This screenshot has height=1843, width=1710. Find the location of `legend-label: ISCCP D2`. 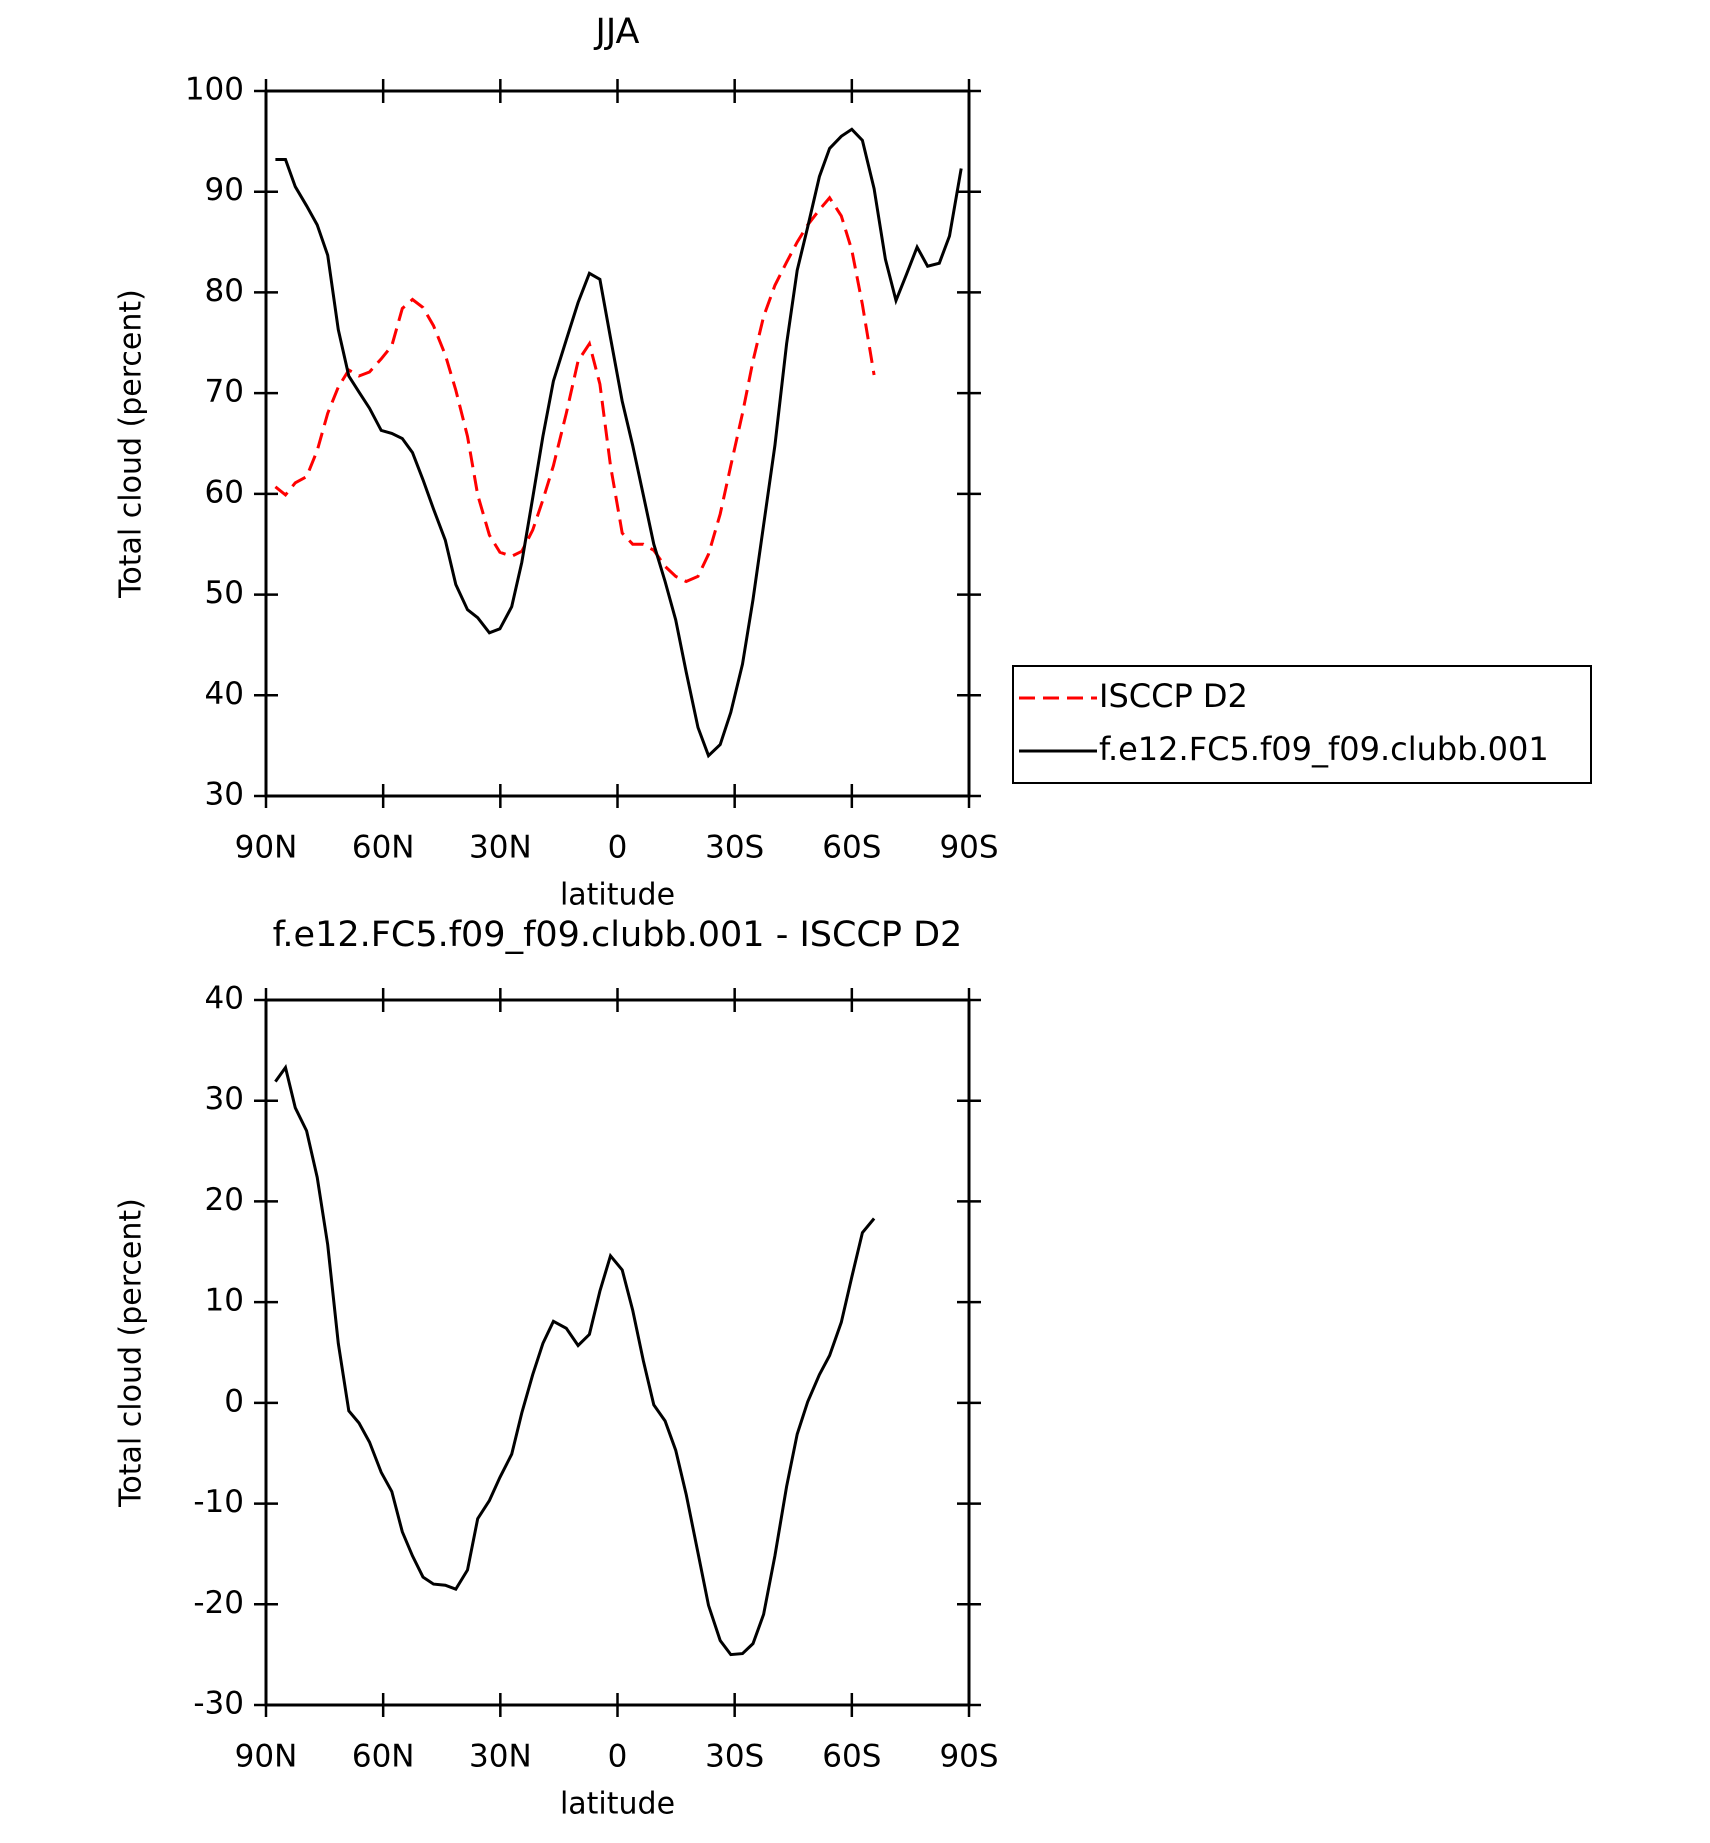

legend-label: ISCCP D2 is located at coordinates (1173, 696).